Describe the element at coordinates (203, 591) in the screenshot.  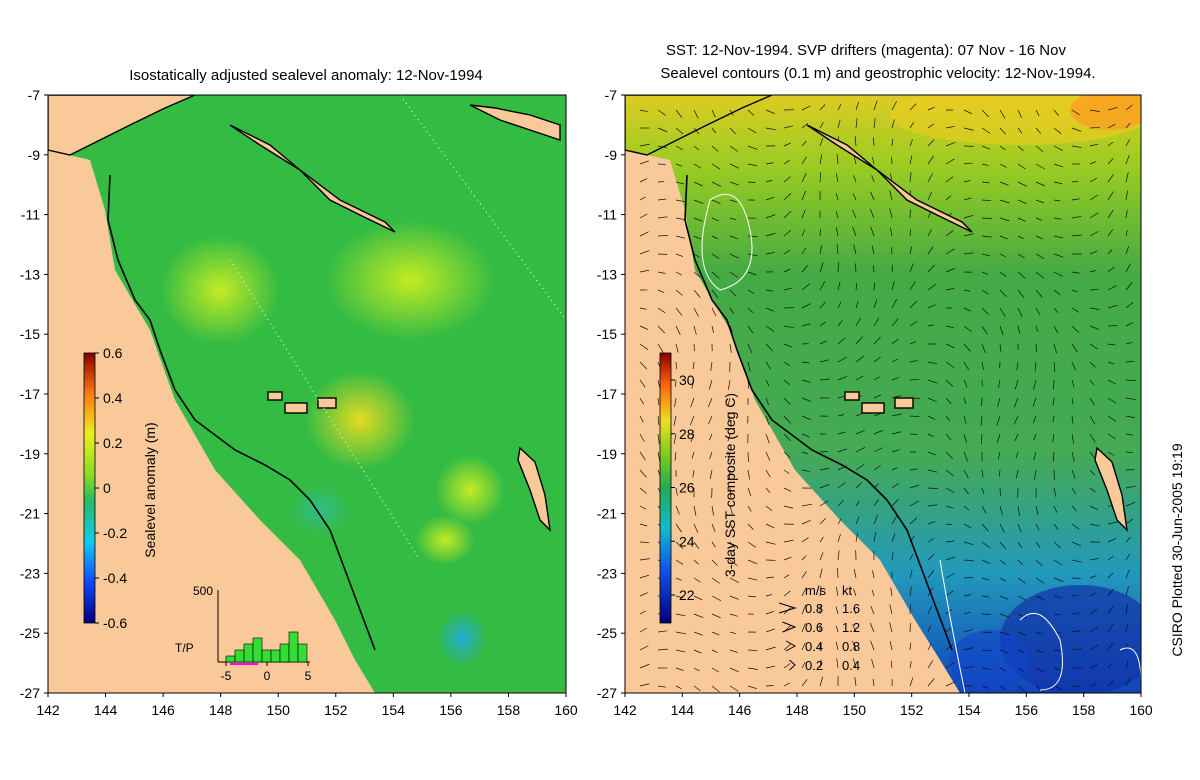
I see `inset-y-label: 500` at that location.